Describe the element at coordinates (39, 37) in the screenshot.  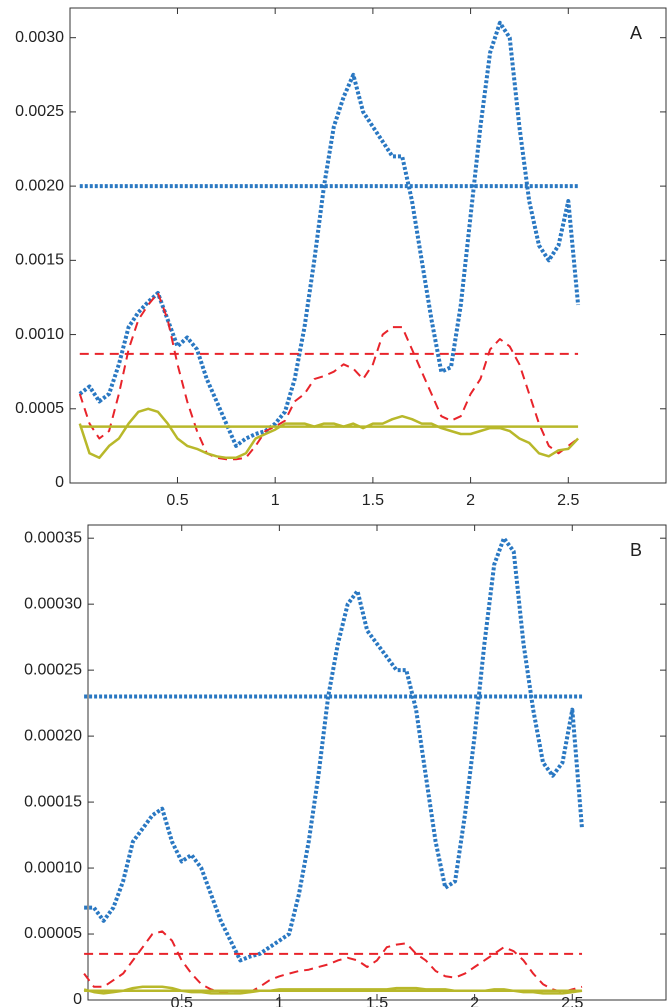
I see `y-tick-label: 0.0030` at that location.